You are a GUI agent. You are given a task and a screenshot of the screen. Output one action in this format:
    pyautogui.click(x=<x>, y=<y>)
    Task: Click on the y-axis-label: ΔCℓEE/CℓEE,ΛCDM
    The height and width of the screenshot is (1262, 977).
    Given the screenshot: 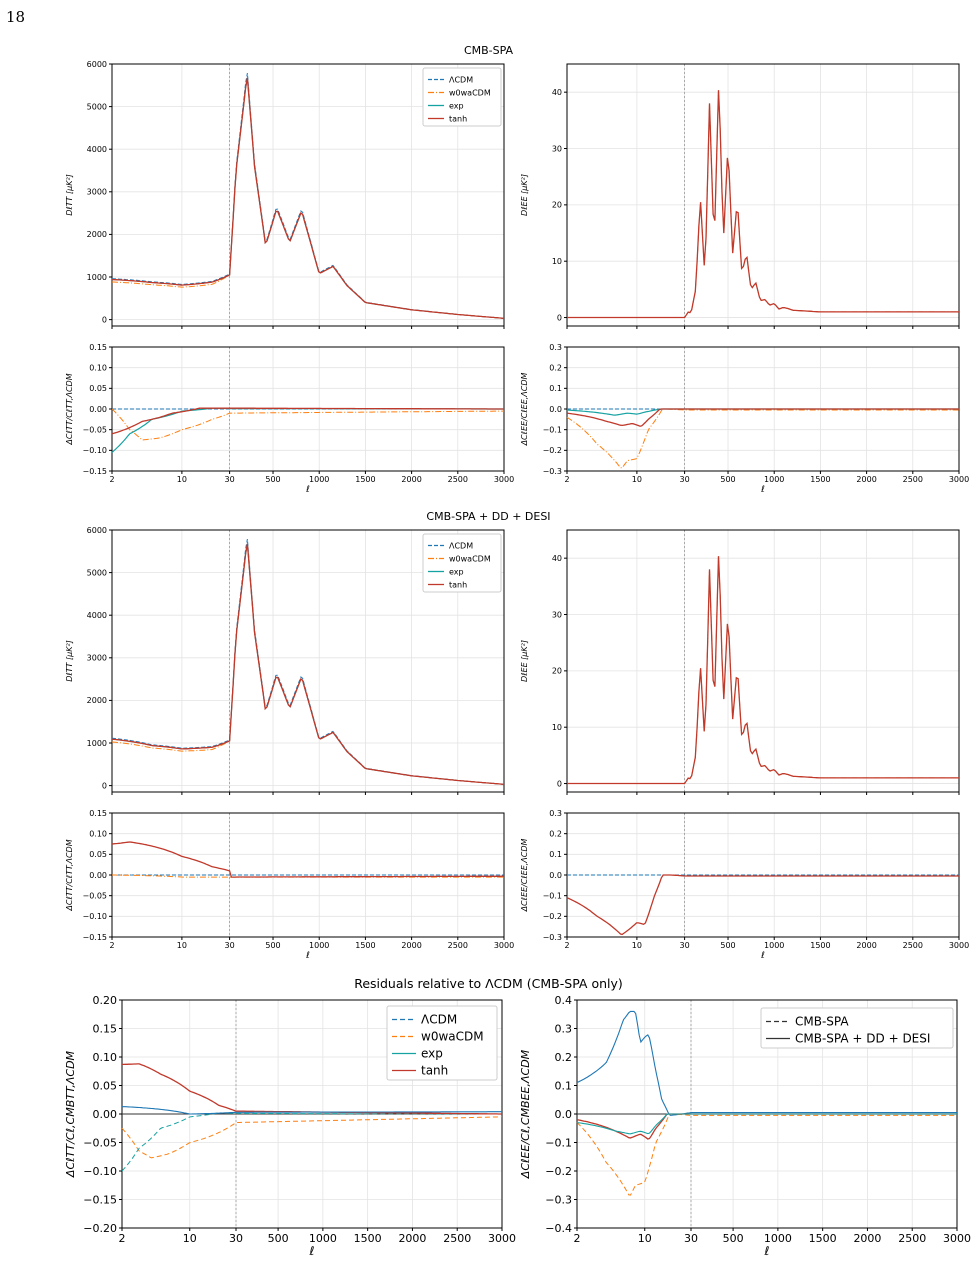 What is the action you would take?
    pyautogui.click(x=524, y=409)
    